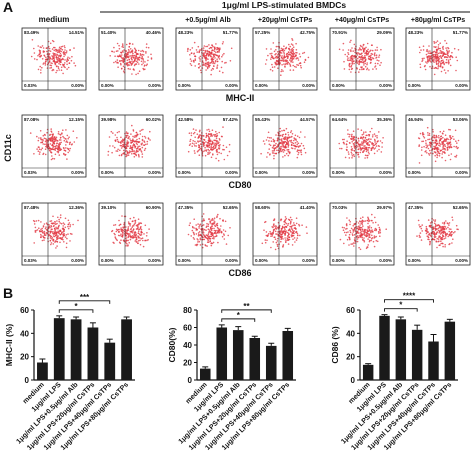 The height and width of the screenshot is (470, 474). What do you see at coordinates (8, 148) in the screenshot?
I see `y-label: CD11c` at bounding box center [8, 148].